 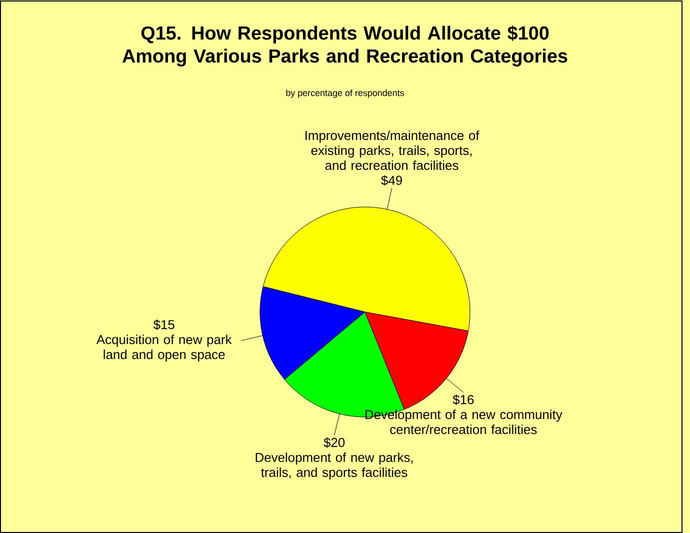 What do you see at coordinates (164, 348) in the screenshot?
I see `slice-label: Acquisition of new park land and open space` at bounding box center [164, 348].